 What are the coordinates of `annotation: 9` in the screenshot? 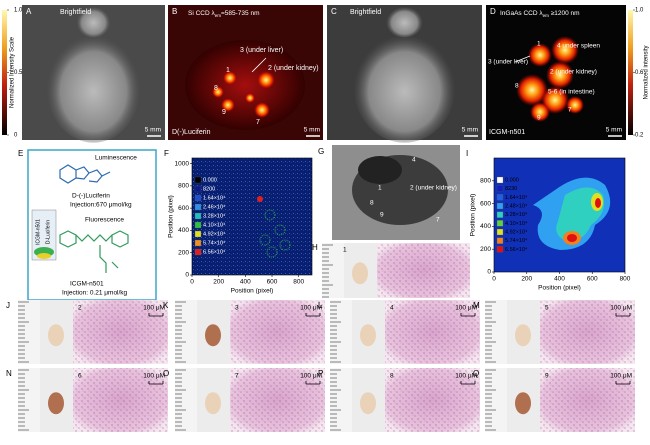 It's located at (224, 112).